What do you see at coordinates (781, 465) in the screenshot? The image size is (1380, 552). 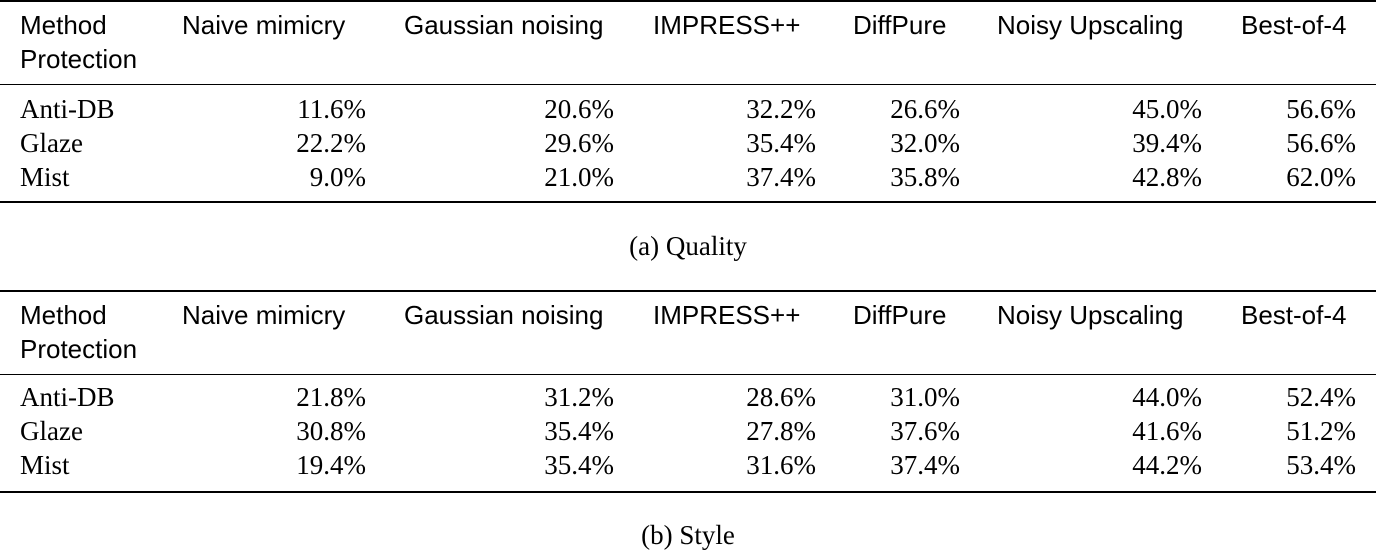 I see `cell-value: 31.6%` at bounding box center [781, 465].